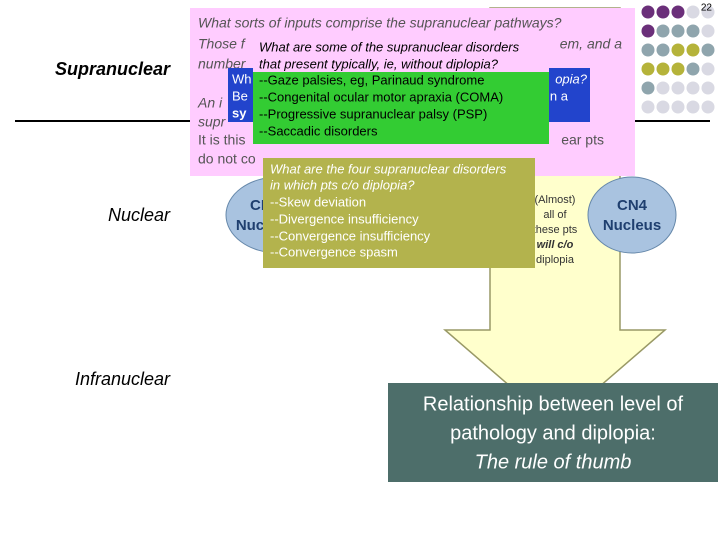 The image size is (720, 545). I want to click on pink-text: An i, so click(210, 103).